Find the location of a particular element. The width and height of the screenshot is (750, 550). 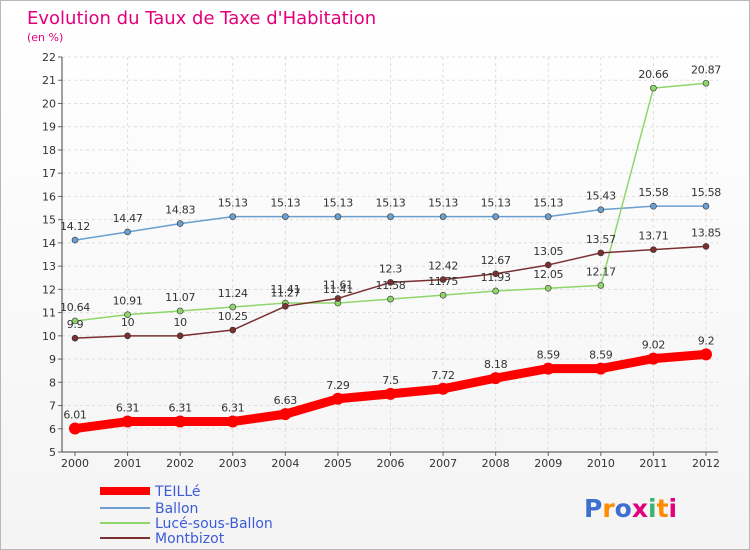

data-label: 14.83 is located at coordinates (180, 210).